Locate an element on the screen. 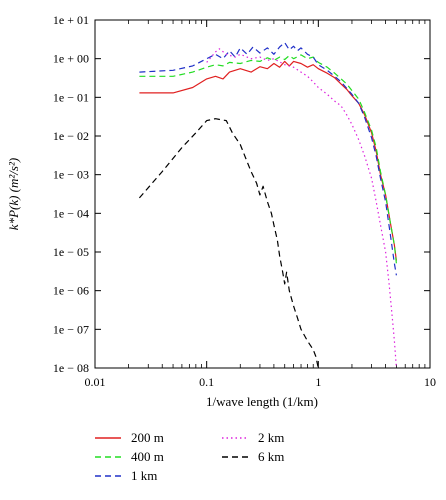 This screenshot has height=500, width=446. legend: 200 m 400 m 1 km 2 km 6 km is located at coordinates (189, 456).